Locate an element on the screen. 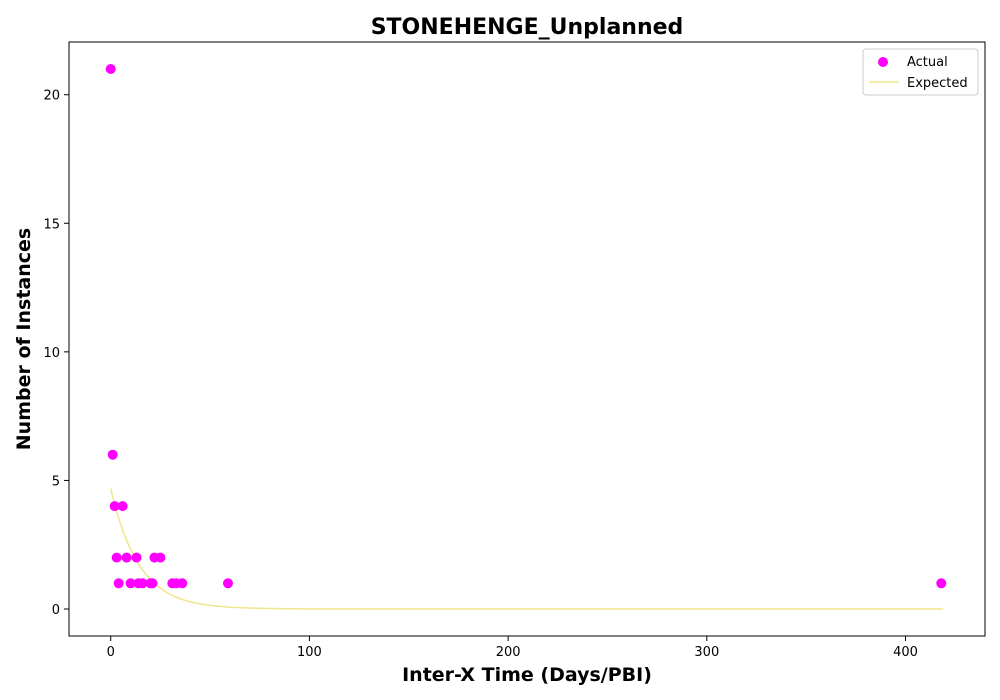 Image resolution: width=1000 pixels, height=700 pixels. y-axis-label: Number of Instances is located at coordinates (24, 339).